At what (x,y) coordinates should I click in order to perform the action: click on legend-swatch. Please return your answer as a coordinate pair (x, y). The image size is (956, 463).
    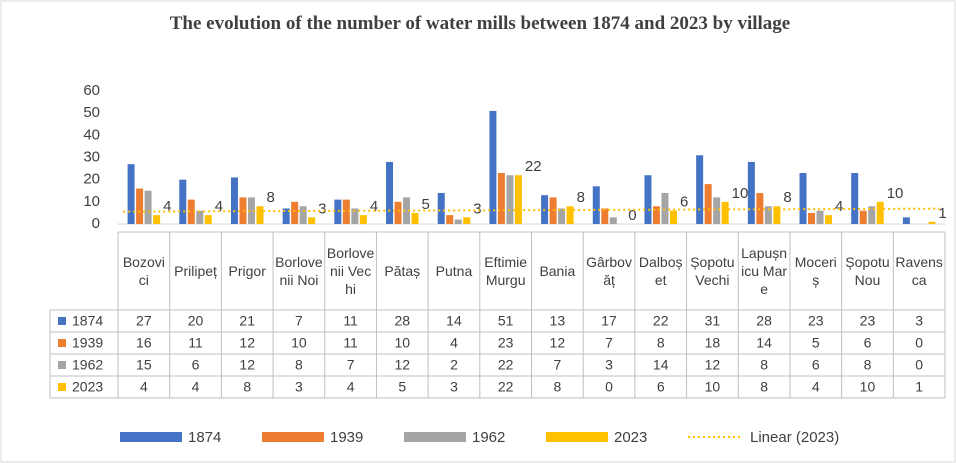
    Looking at the image, I should click on (293, 437).